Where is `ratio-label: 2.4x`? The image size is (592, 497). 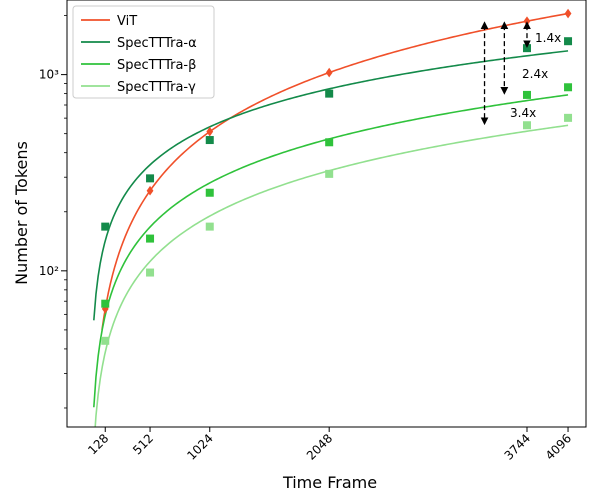
ratio-label: 2.4x is located at coordinates (535, 74).